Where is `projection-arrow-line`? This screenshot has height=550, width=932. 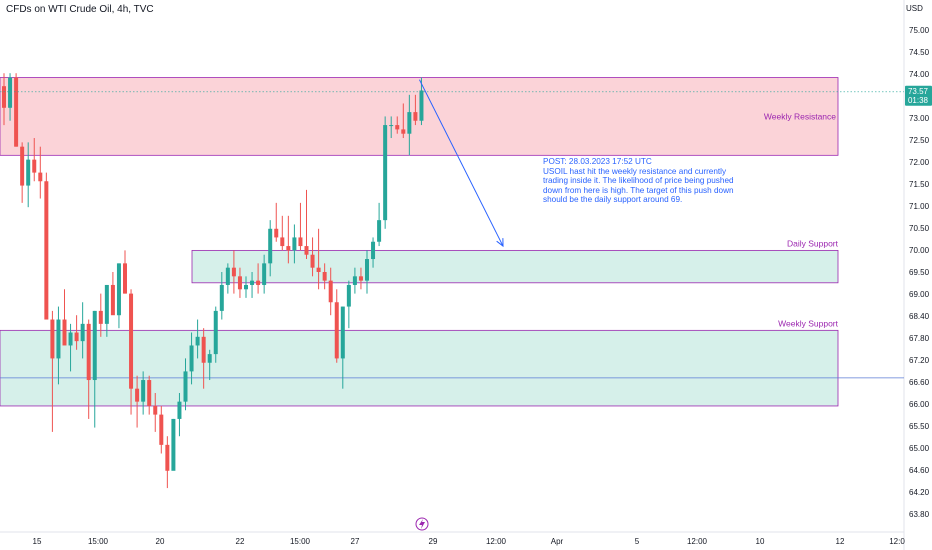 projection-arrow-line is located at coordinates (461, 163).